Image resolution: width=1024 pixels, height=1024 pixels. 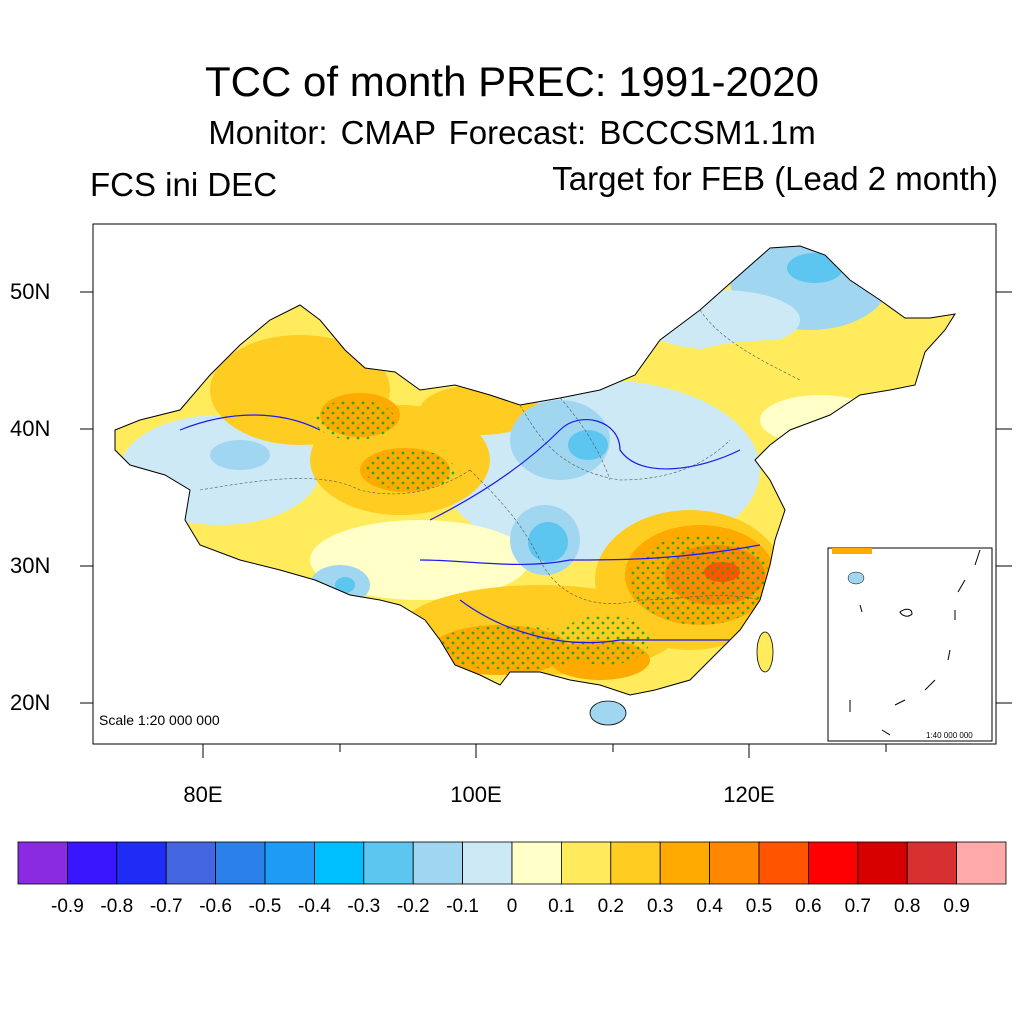 What do you see at coordinates (215, 906) in the screenshot?
I see `colorbar-tick-label: -0.6` at bounding box center [215, 906].